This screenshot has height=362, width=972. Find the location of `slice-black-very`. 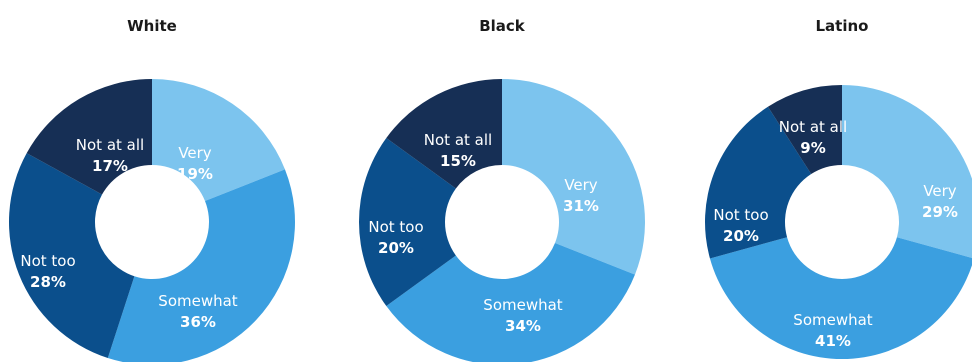

slice-black-very is located at coordinates (573, 177).